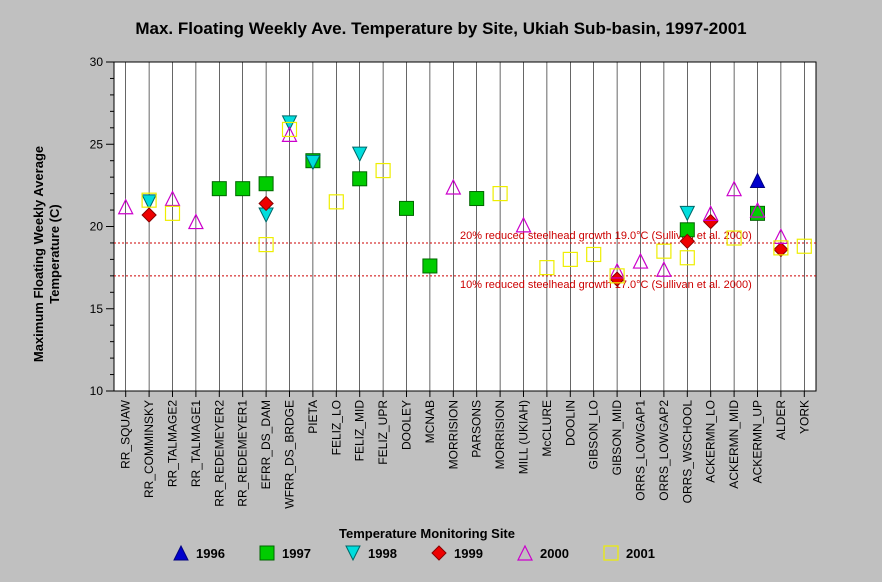 The width and height of the screenshot is (882, 582). I want to click on x-tick-label: WFRR_DS_BRDGE, so click(290, 454).